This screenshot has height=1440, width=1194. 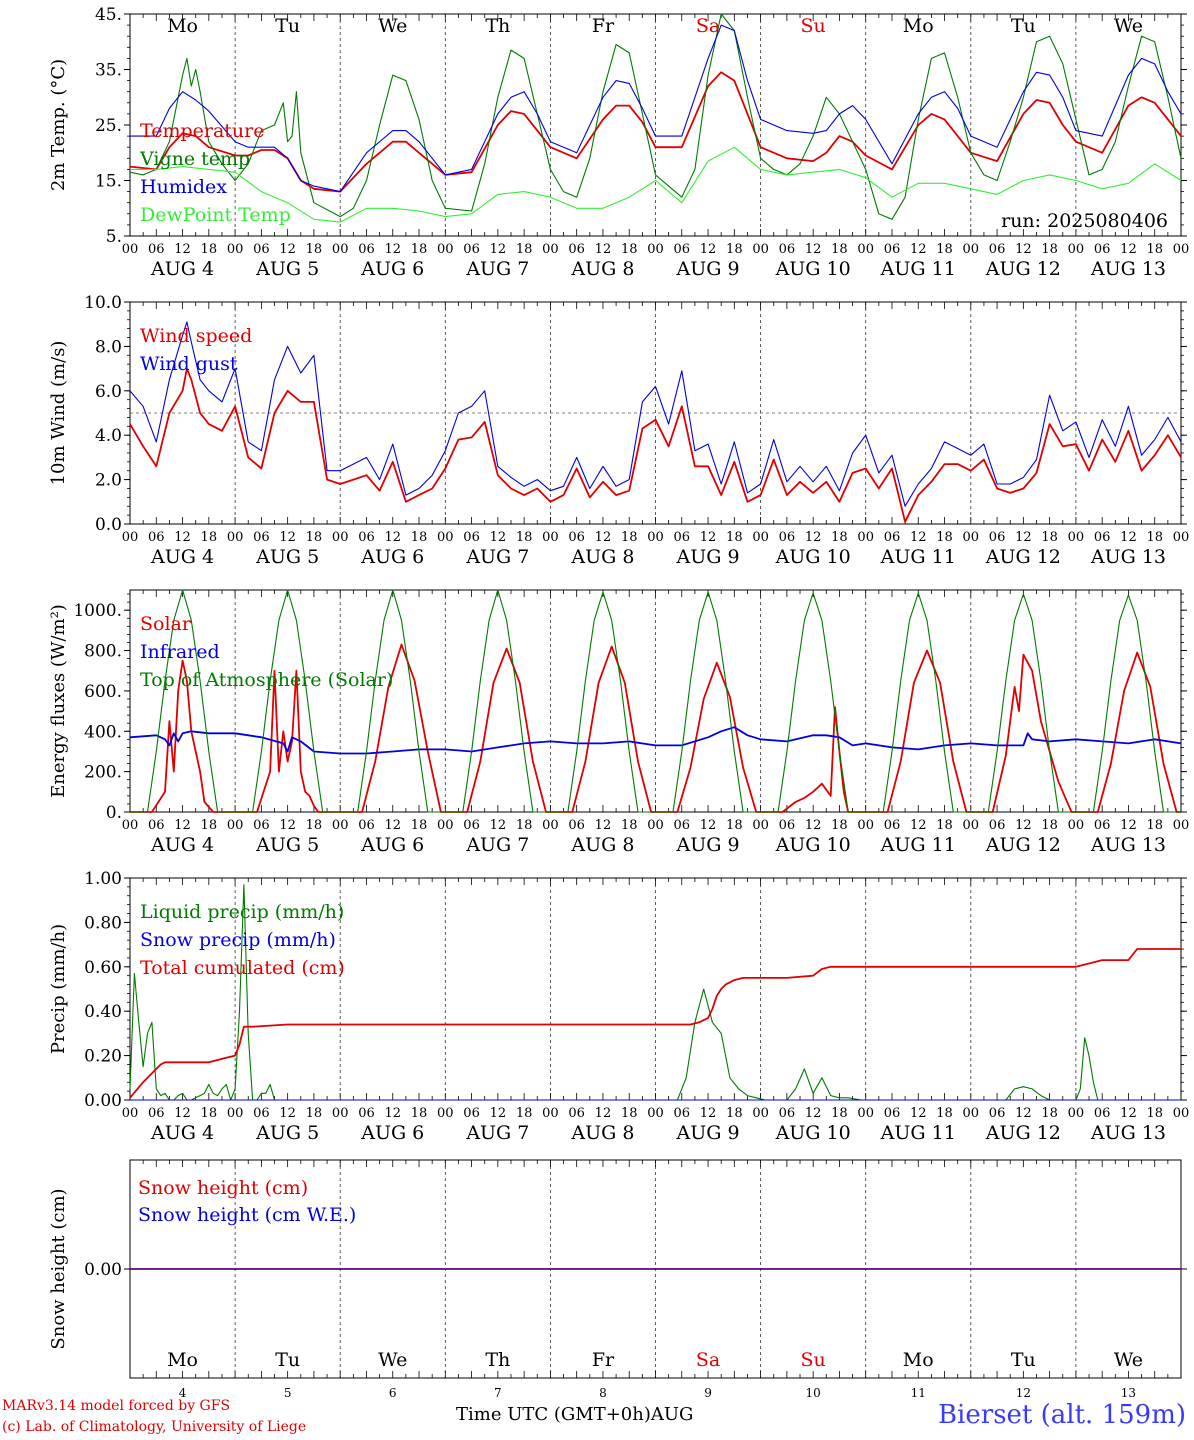 I want to click on weekday-label: Tu, so click(x=1023, y=26).